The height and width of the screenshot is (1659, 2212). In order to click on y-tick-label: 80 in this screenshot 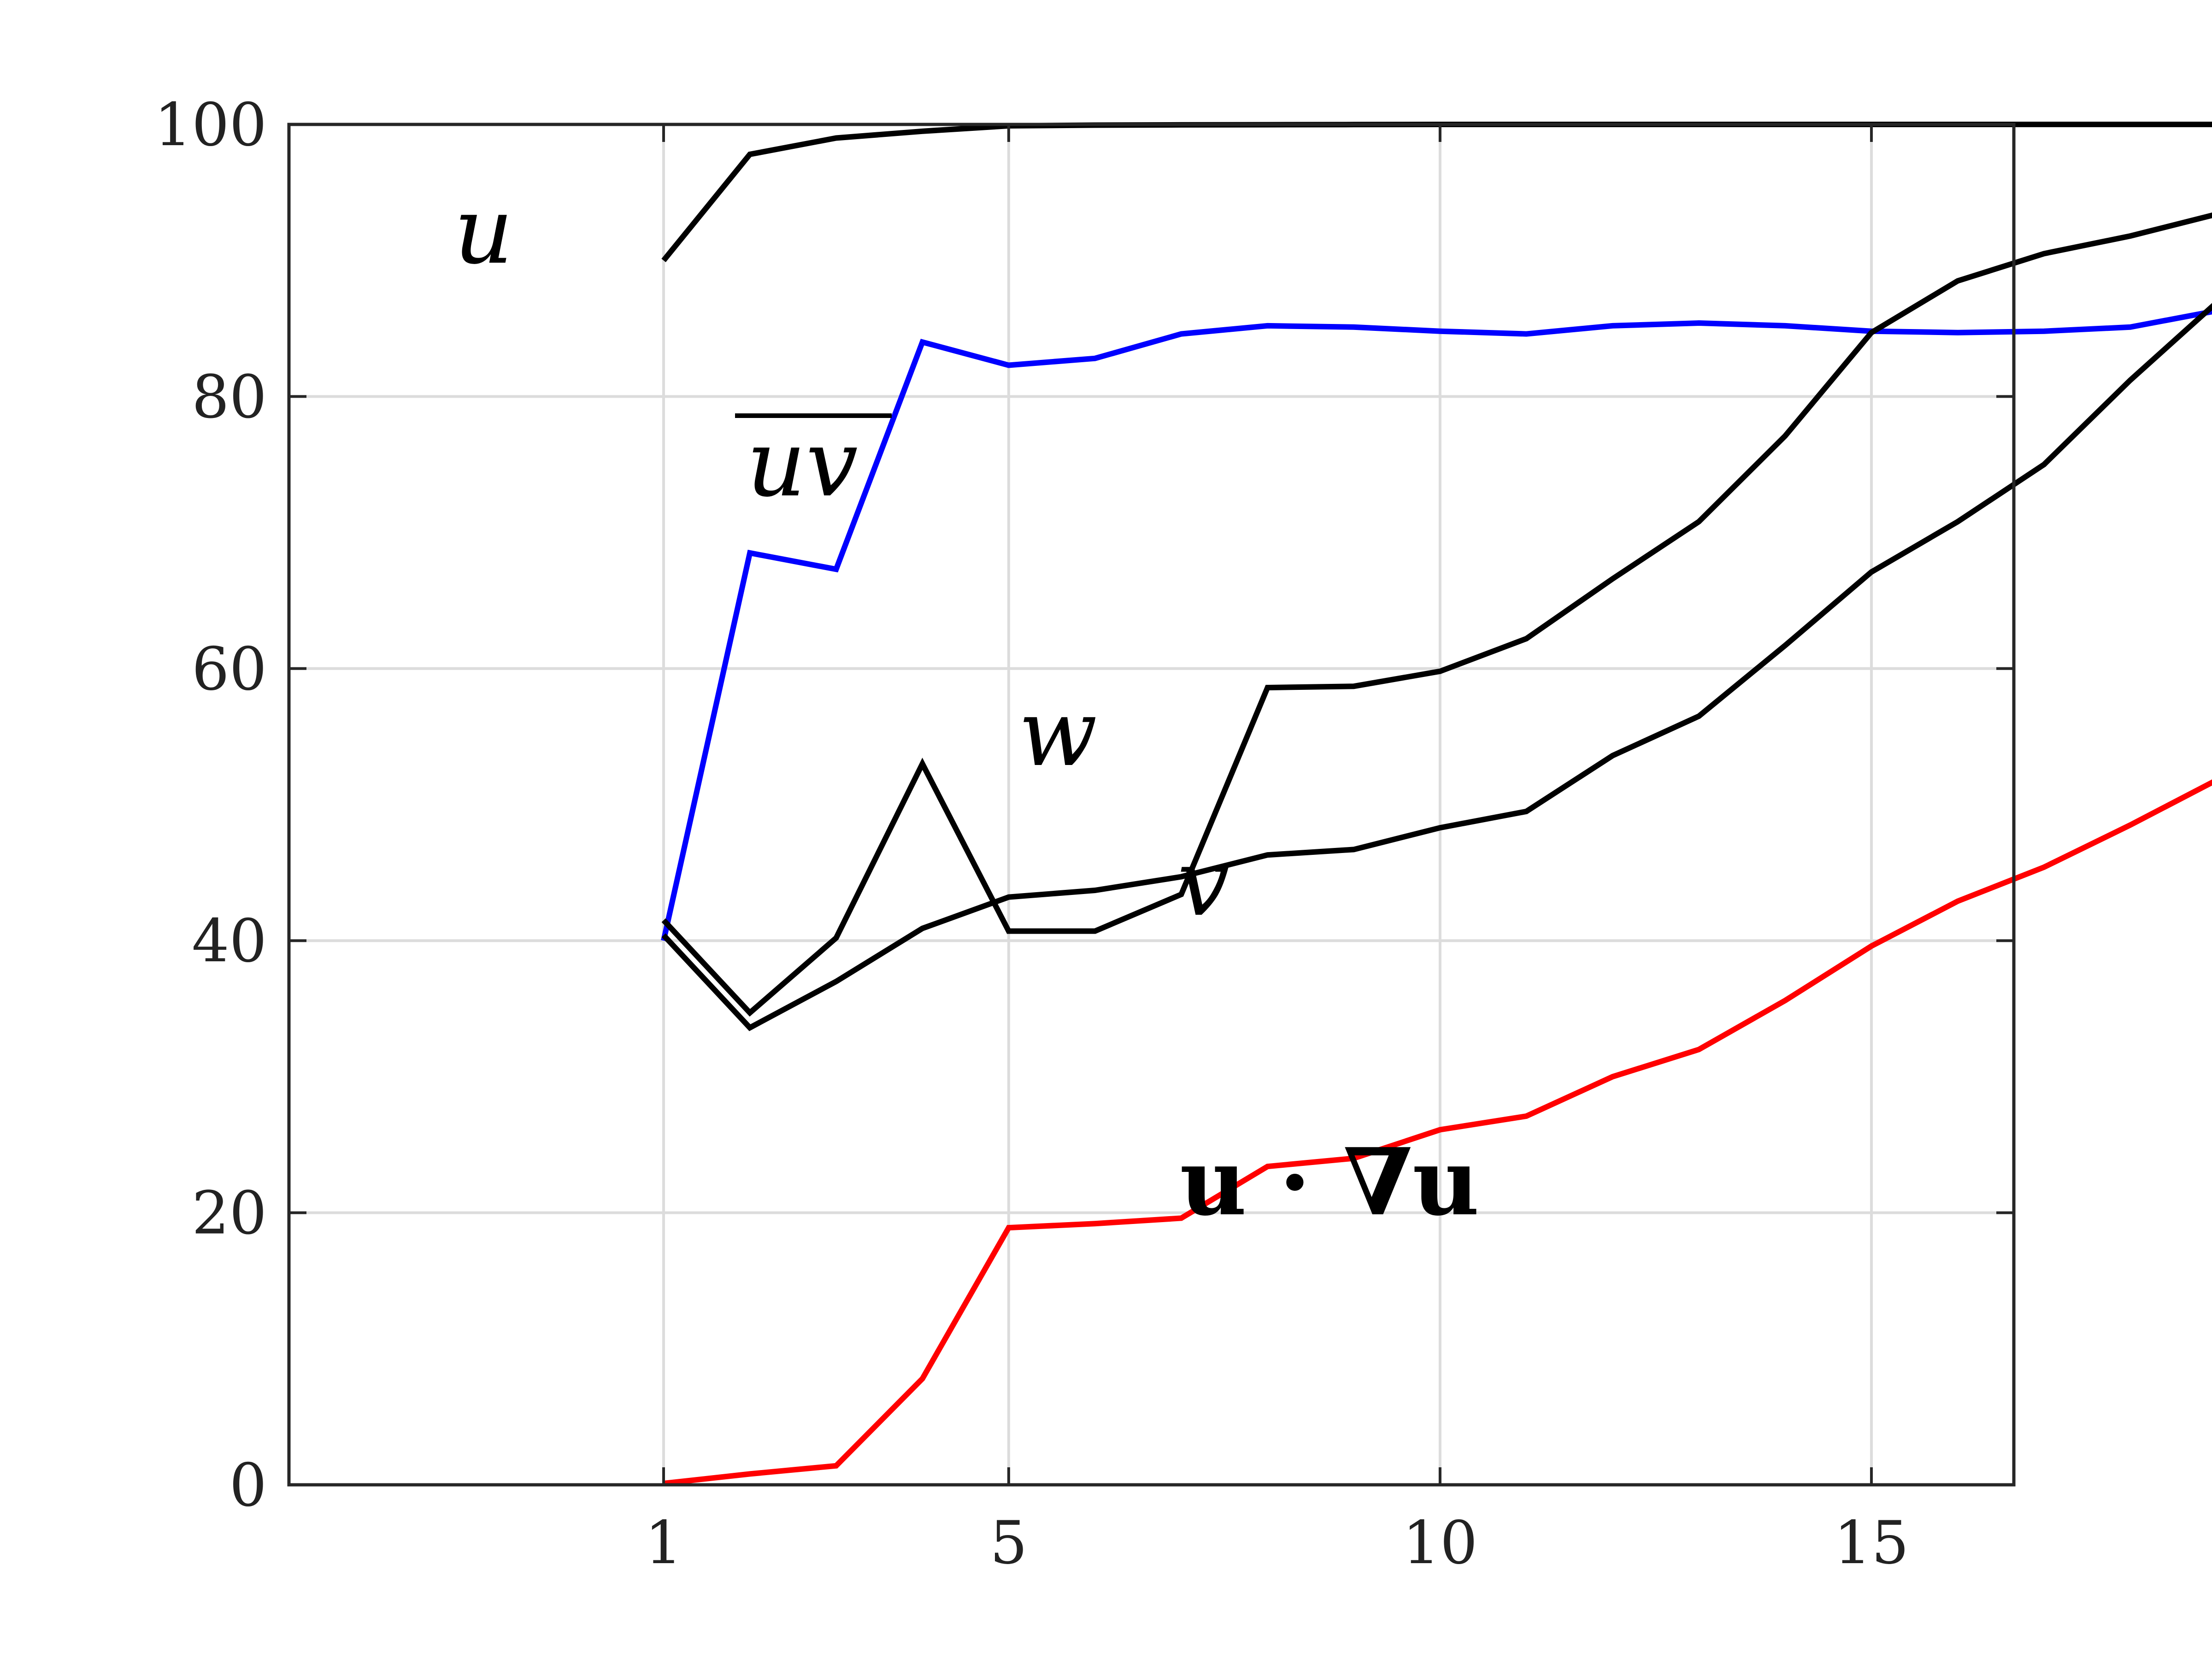, I will do `click(229, 397)`.